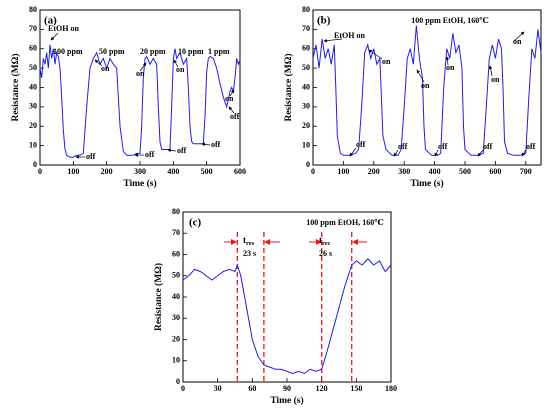  I want to click on x-tick-label: 700, so click(526, 171).